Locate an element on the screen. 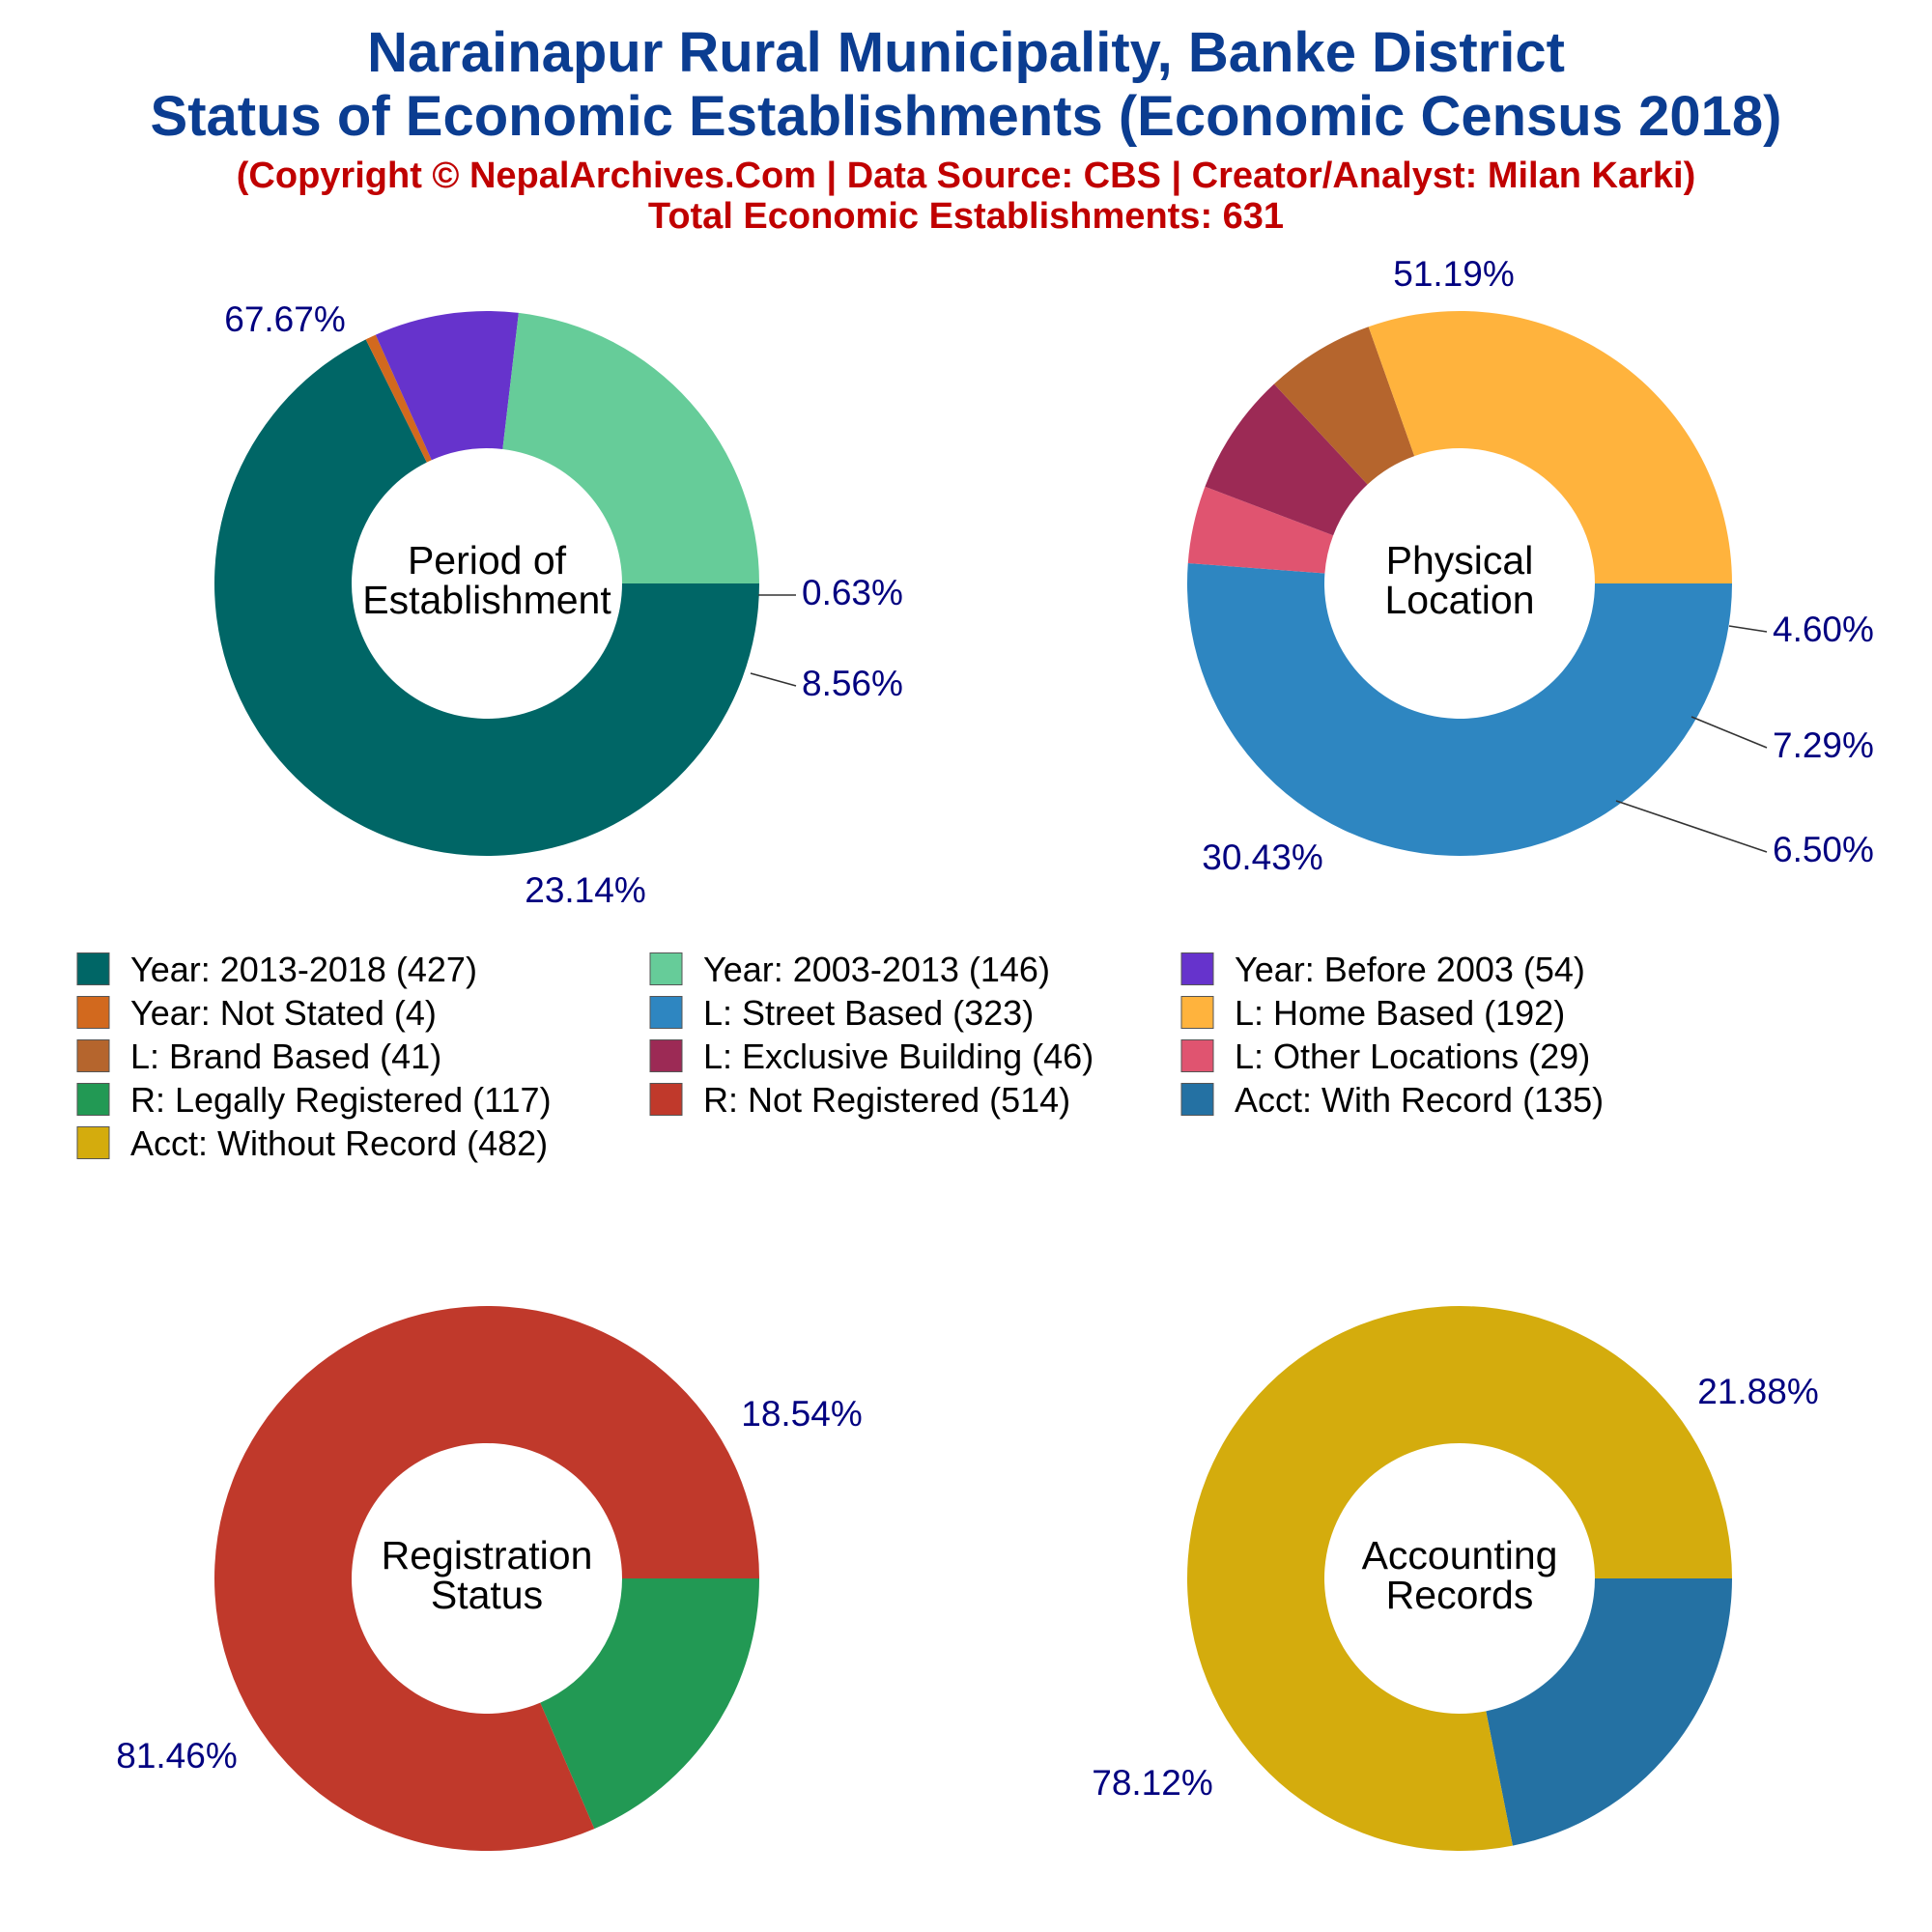  legend-label: Year: Not Stated (4) is located at coordinates (283, 1013).